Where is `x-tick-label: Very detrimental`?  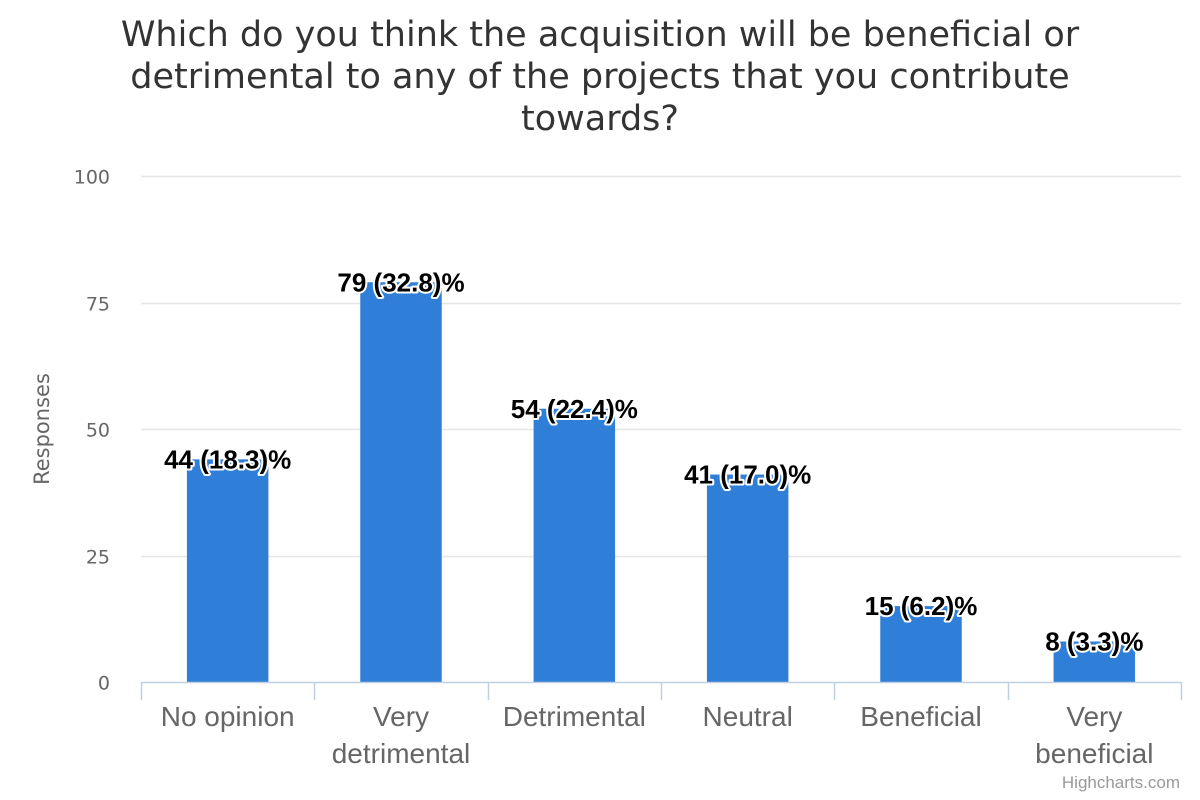 x-tick-label: Very detrimental is located at coordinates (401, 735).